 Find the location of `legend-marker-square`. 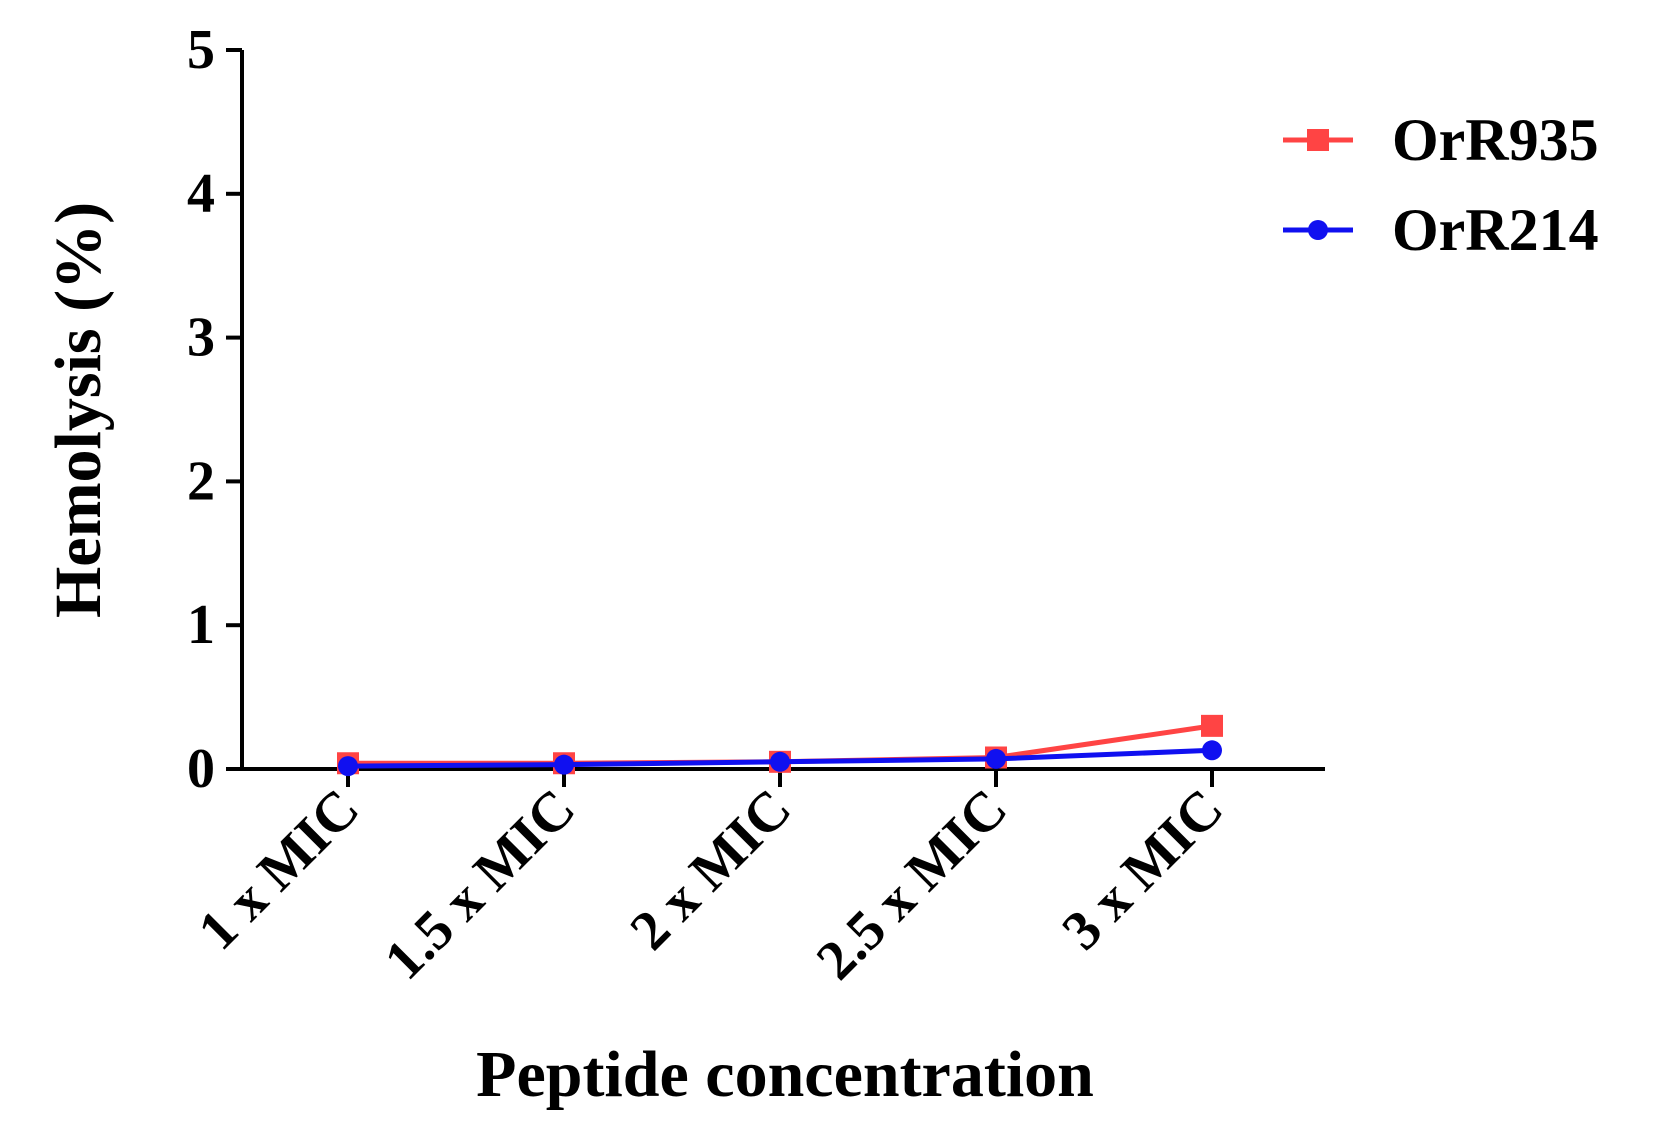

legend-marker-square is located at coordinates (1318, 140).